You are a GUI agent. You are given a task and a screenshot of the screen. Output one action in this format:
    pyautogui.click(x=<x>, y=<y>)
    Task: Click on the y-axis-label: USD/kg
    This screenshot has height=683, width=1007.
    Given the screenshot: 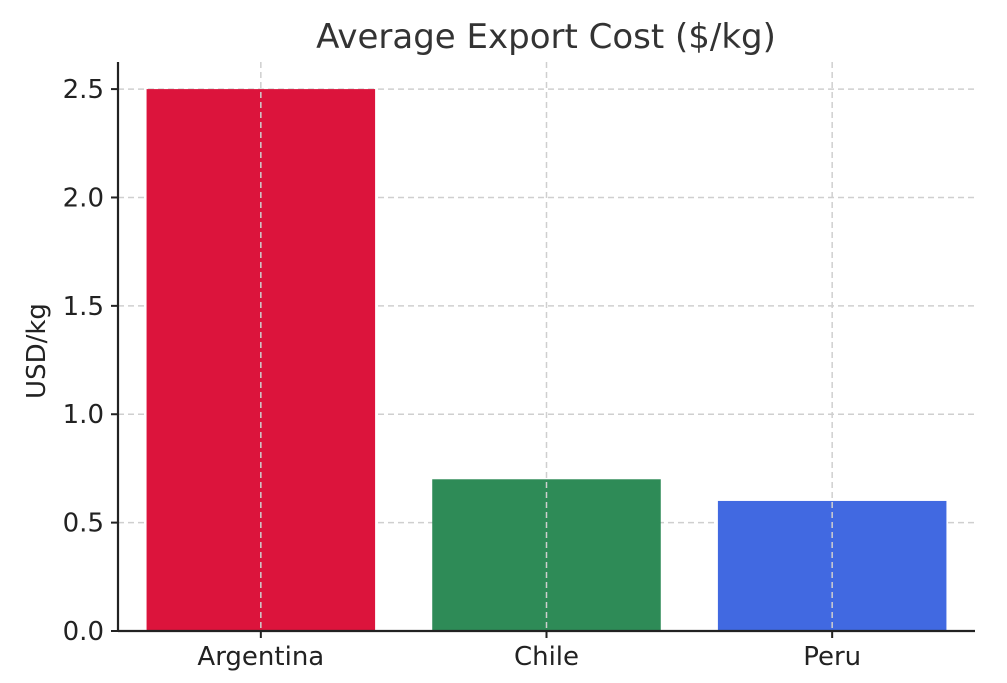 What is the action you would take?
    pyautogui.click(x=37, y=351)
    